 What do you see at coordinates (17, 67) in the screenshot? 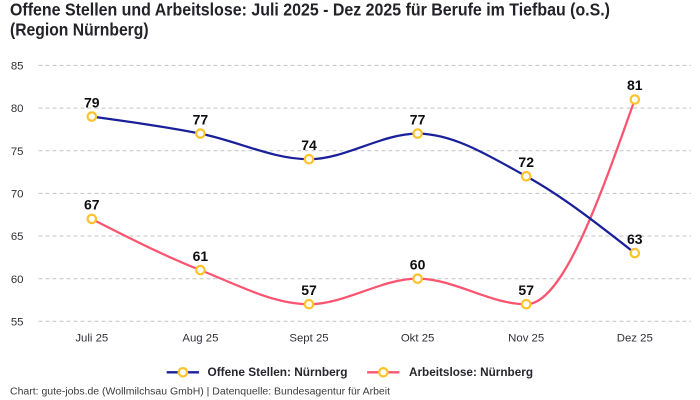
I see `svg-text: 85` at bounding box center [17, 67].